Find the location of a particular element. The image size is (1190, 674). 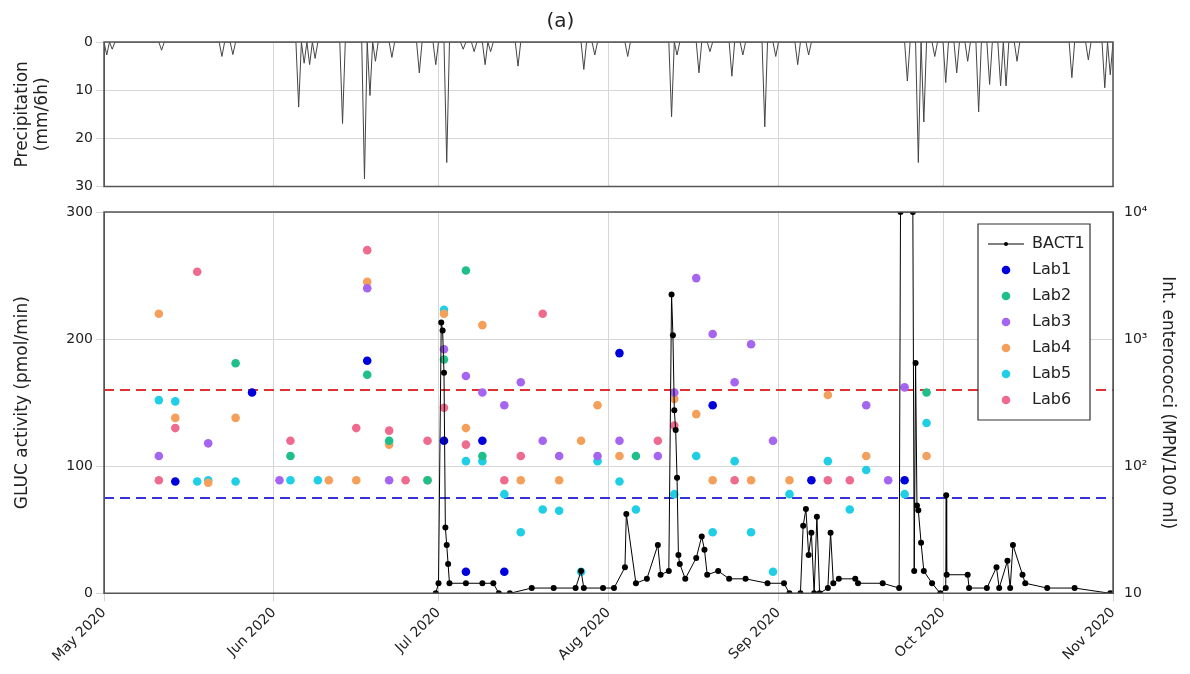

legend-label: Lab4 is located at coordinates (1052, 347).